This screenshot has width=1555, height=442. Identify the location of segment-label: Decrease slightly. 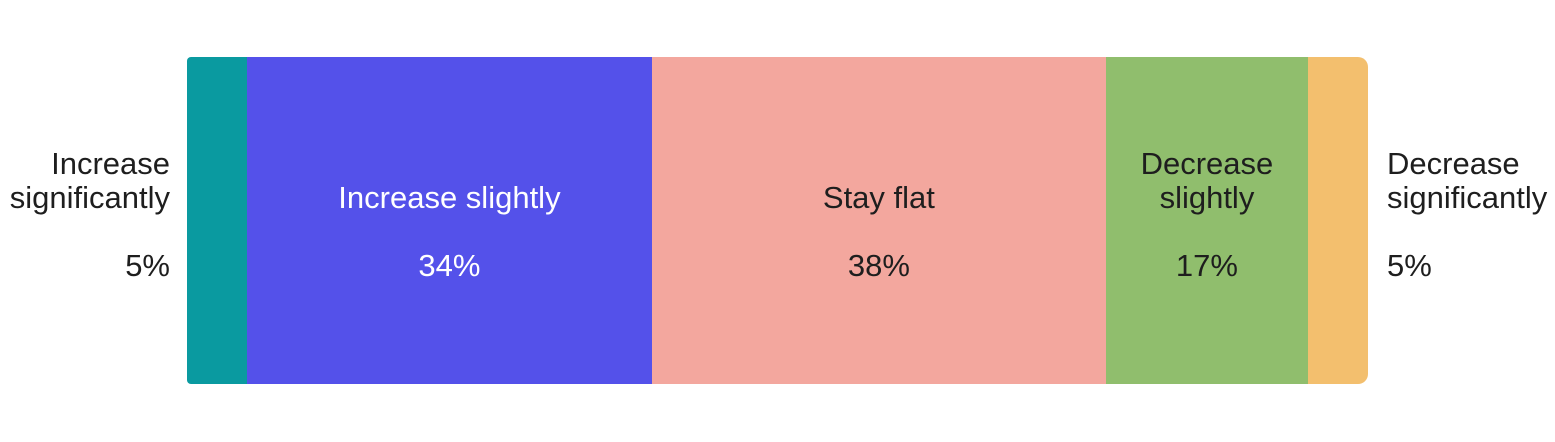
(1207, 180).